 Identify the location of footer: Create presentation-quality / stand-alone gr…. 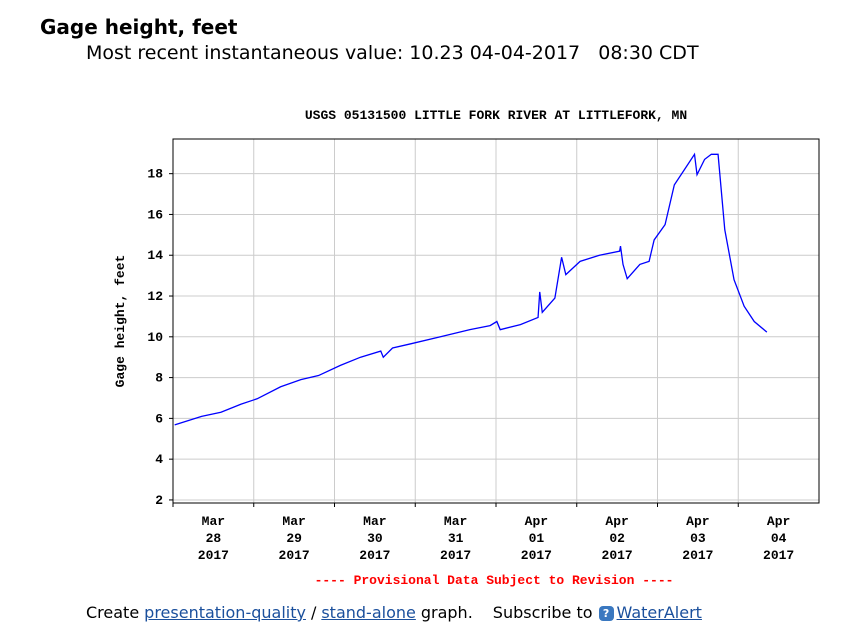
(394, 612).